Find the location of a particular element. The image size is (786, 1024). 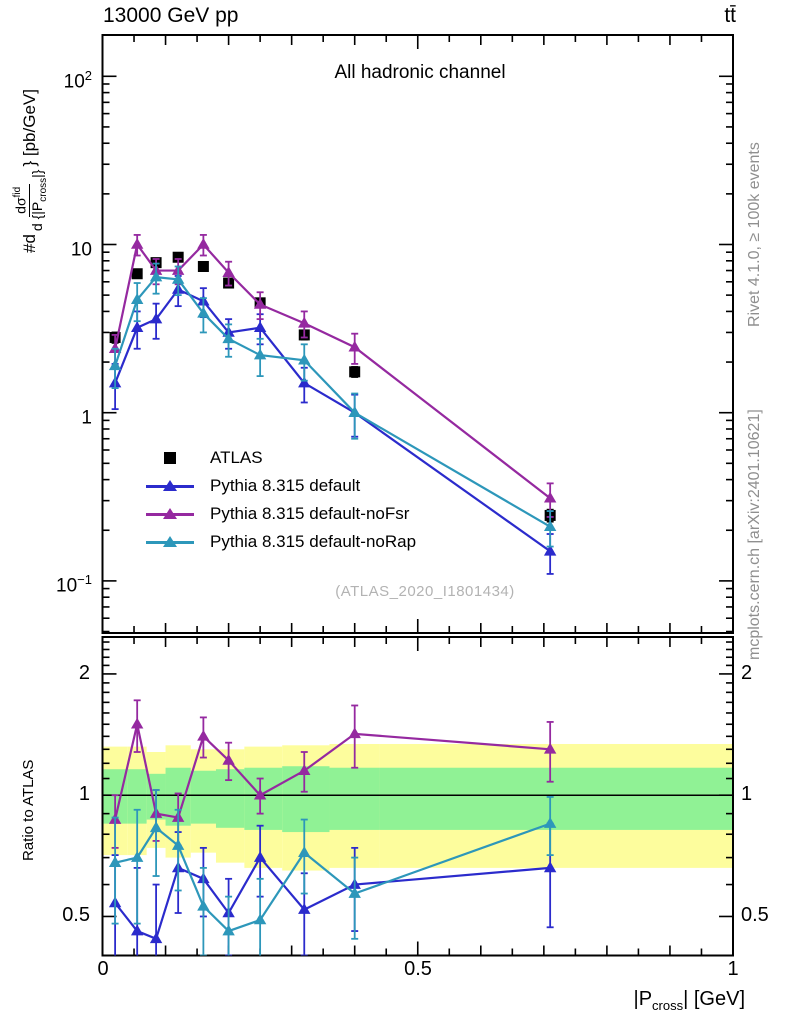

x-axis-label: |Pcross| [GeV] is located at coordinates (689, 1000).